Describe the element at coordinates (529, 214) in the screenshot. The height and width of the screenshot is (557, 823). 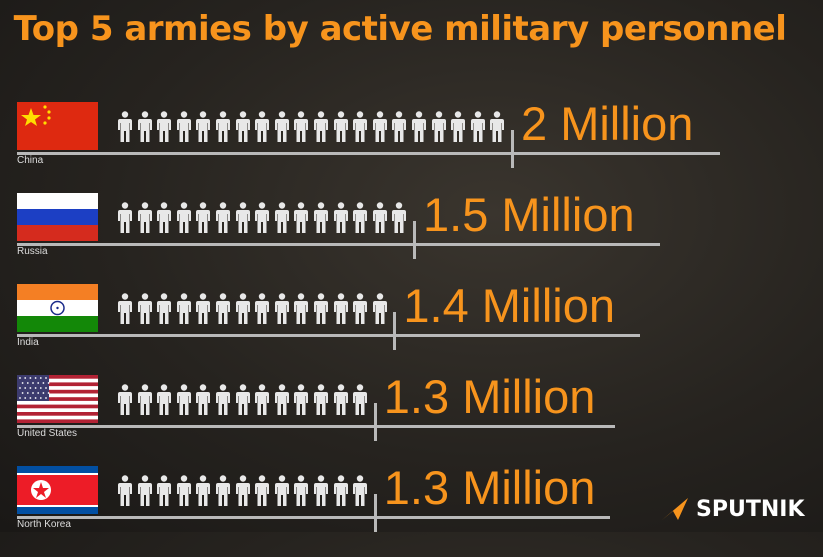
I see `value-label: 1.5 Million` at that location.